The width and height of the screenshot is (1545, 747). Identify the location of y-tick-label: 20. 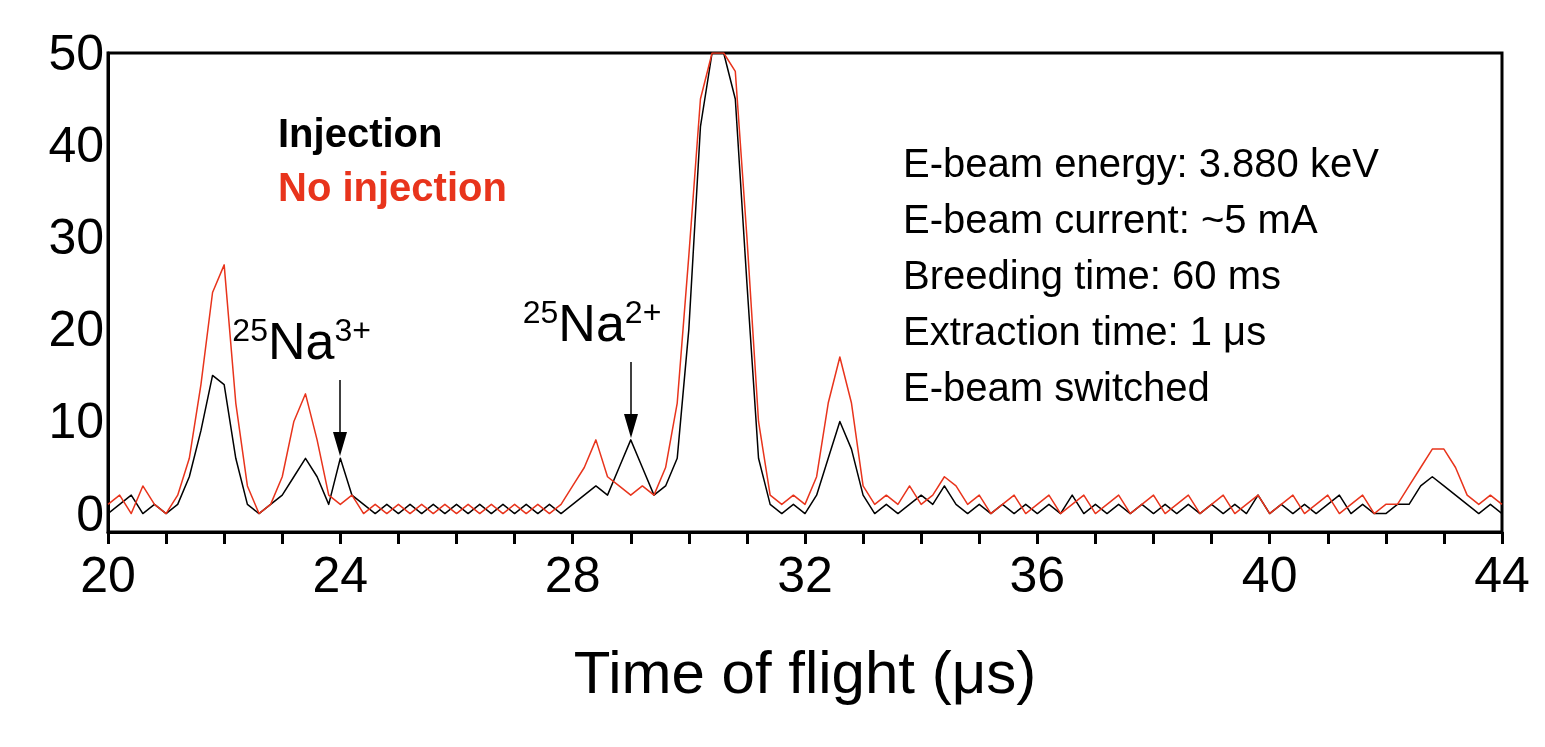
(76, 329).